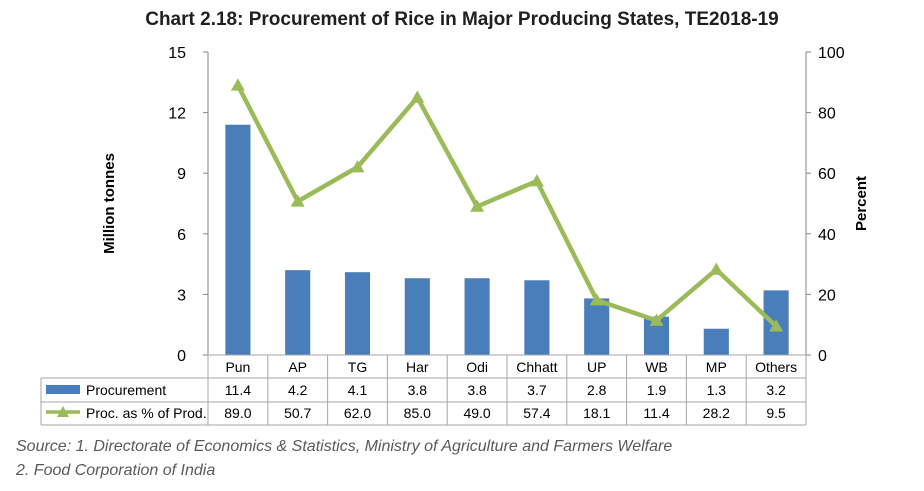 This screenshot has width=924, height=491. Describe the element at coordinates (237, 84) in the screenshot. I see `line-marker-pun` at that location.